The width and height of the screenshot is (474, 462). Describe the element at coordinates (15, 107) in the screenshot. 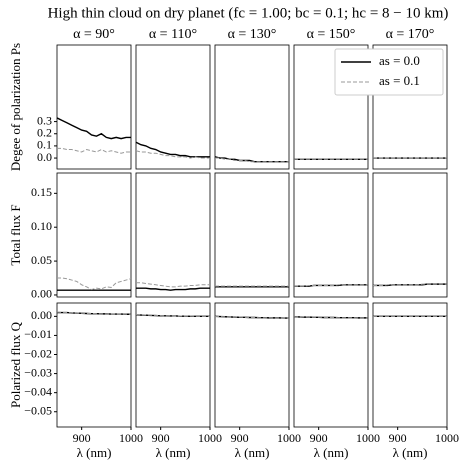

I see `y-axis-label: Degee of polarization Ps` at that location.